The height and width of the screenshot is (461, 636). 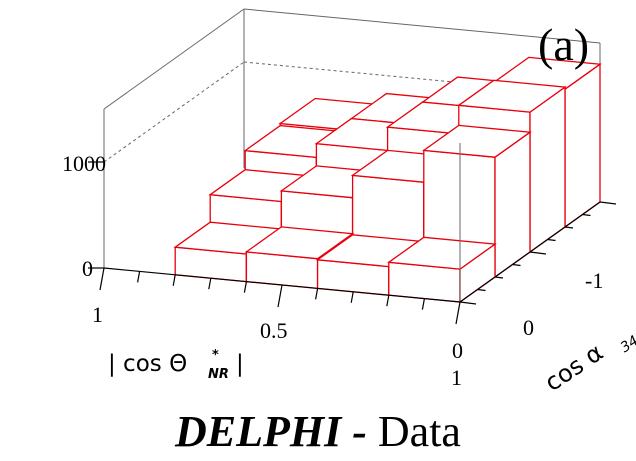 I want to click on x-axis-title-main: | cos Θ, so click(x=147, y=364).